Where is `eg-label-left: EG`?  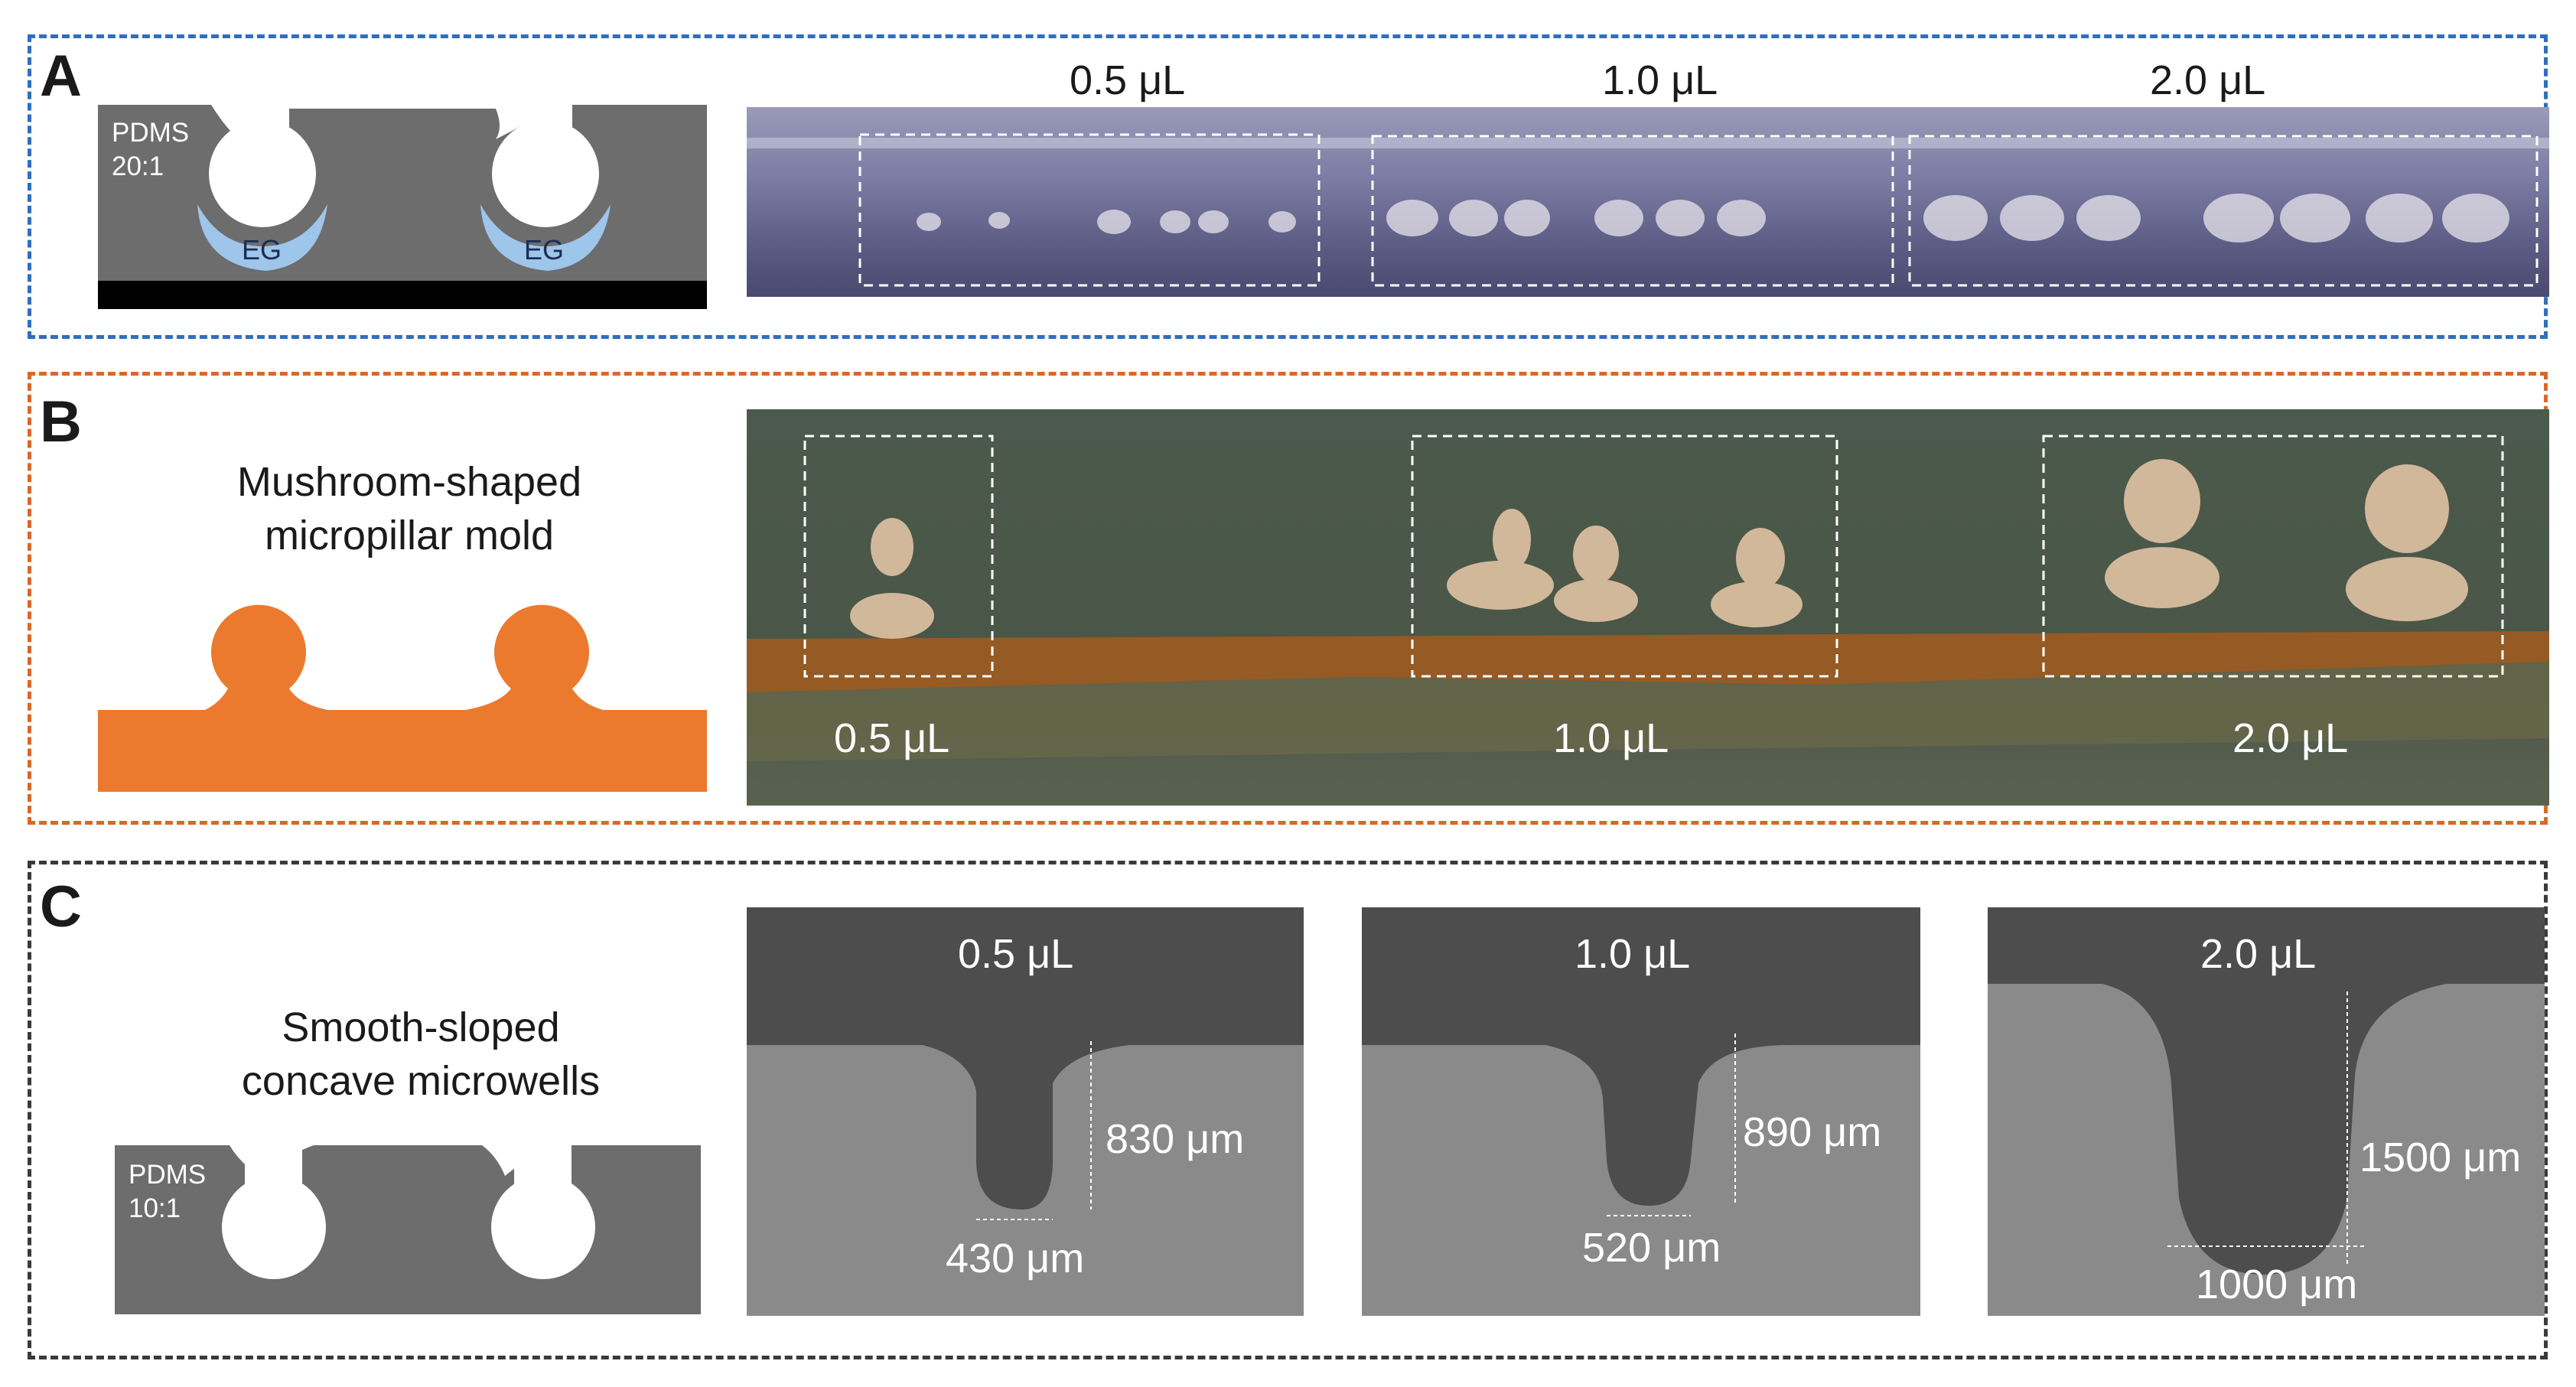 eg-label-left: EG is located at coordinates (262, 249).